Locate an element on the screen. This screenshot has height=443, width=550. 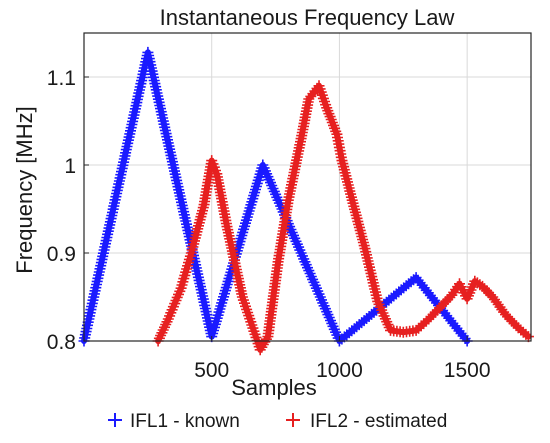
legend-item-ifl1: IFL1 - known is located at coordinates (174, 421).